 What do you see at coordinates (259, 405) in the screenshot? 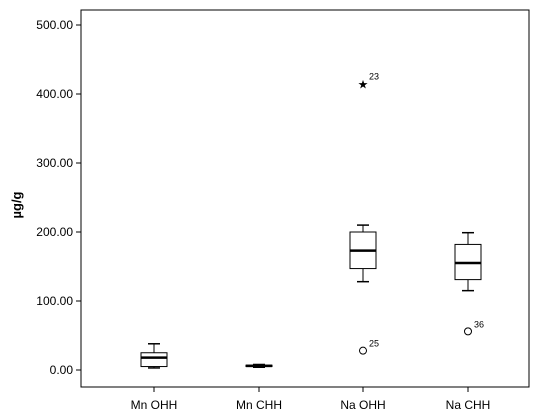
I see `x-tick-label: Mn CHH` at bounding box center [259, 405].